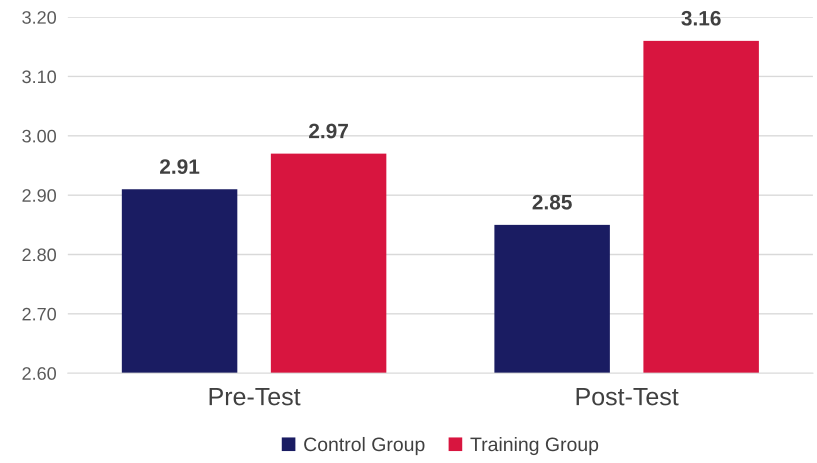 The image size is (817, 463). I want to click on data-label: 3.16, so click(701, 18).